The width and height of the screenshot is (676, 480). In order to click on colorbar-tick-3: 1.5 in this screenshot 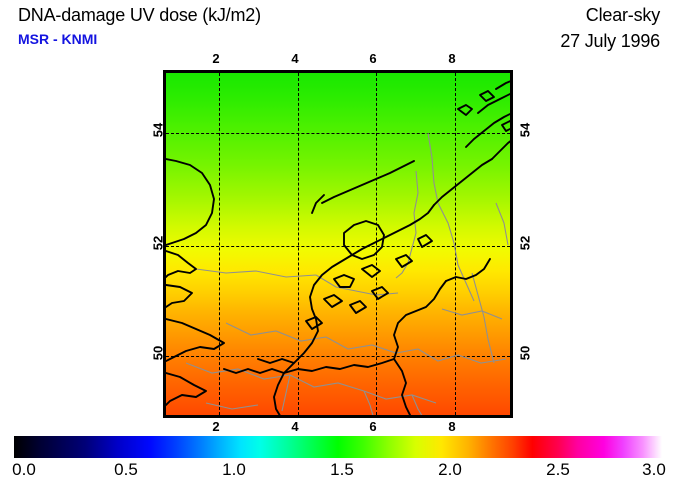, I will do `click(342, 469)`.